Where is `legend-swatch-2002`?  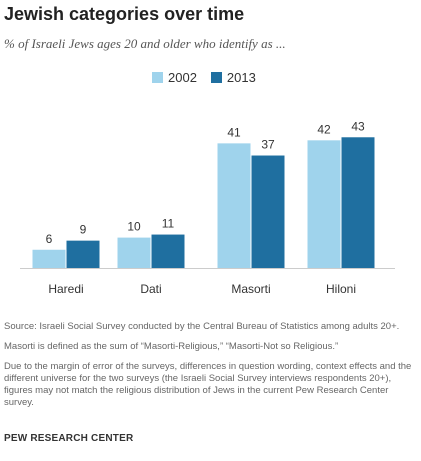
legend-swatch-2002 is located at coordinates (157, 77).